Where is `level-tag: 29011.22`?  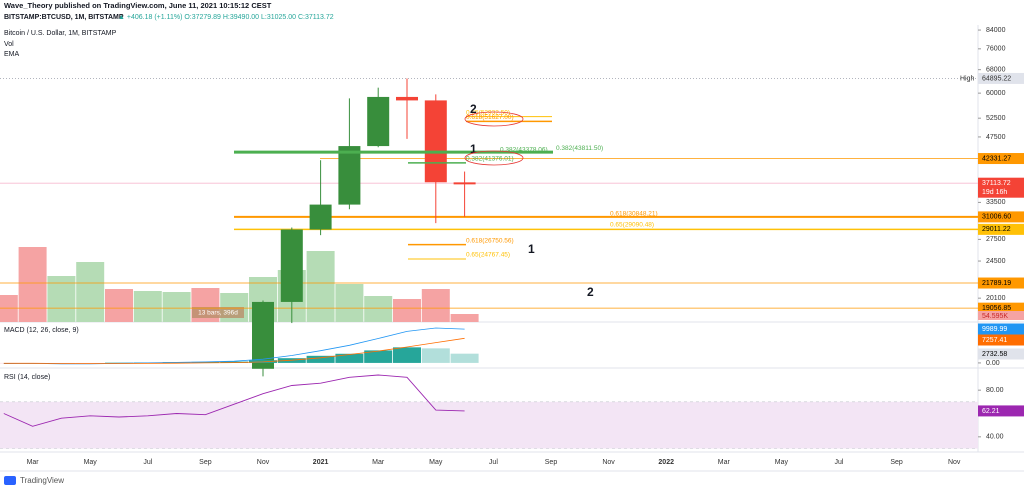 level-tag: 29011.22 is located at coordinates (996, 229).